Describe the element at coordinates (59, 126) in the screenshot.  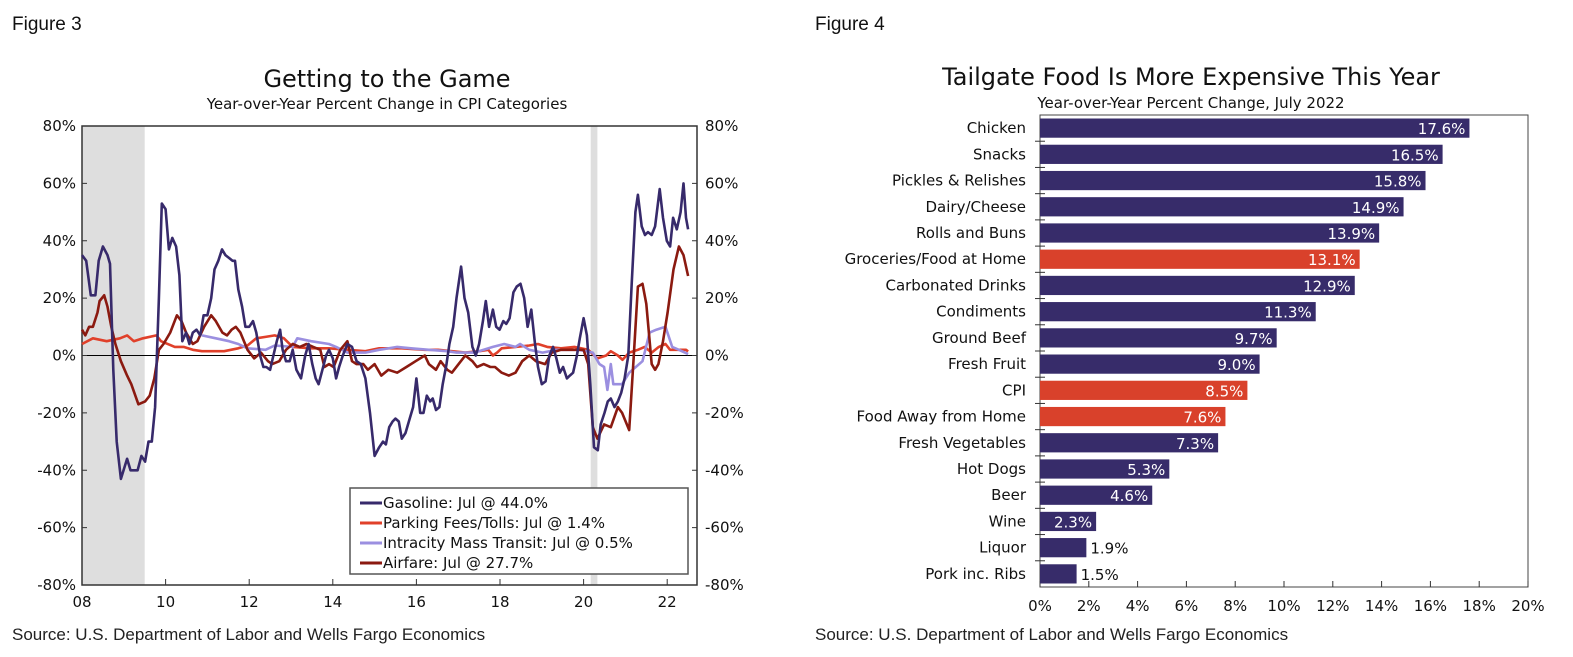
I see `y-tick-label-left: 80%` at that location.